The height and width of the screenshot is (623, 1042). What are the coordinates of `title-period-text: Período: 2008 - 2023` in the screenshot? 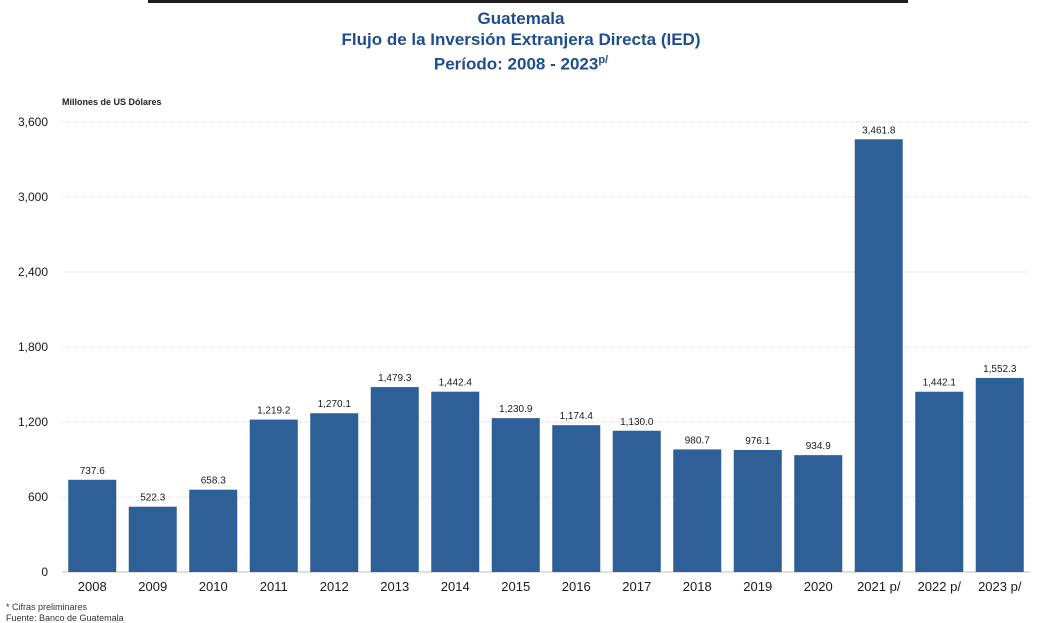 It's located at (516, 64).